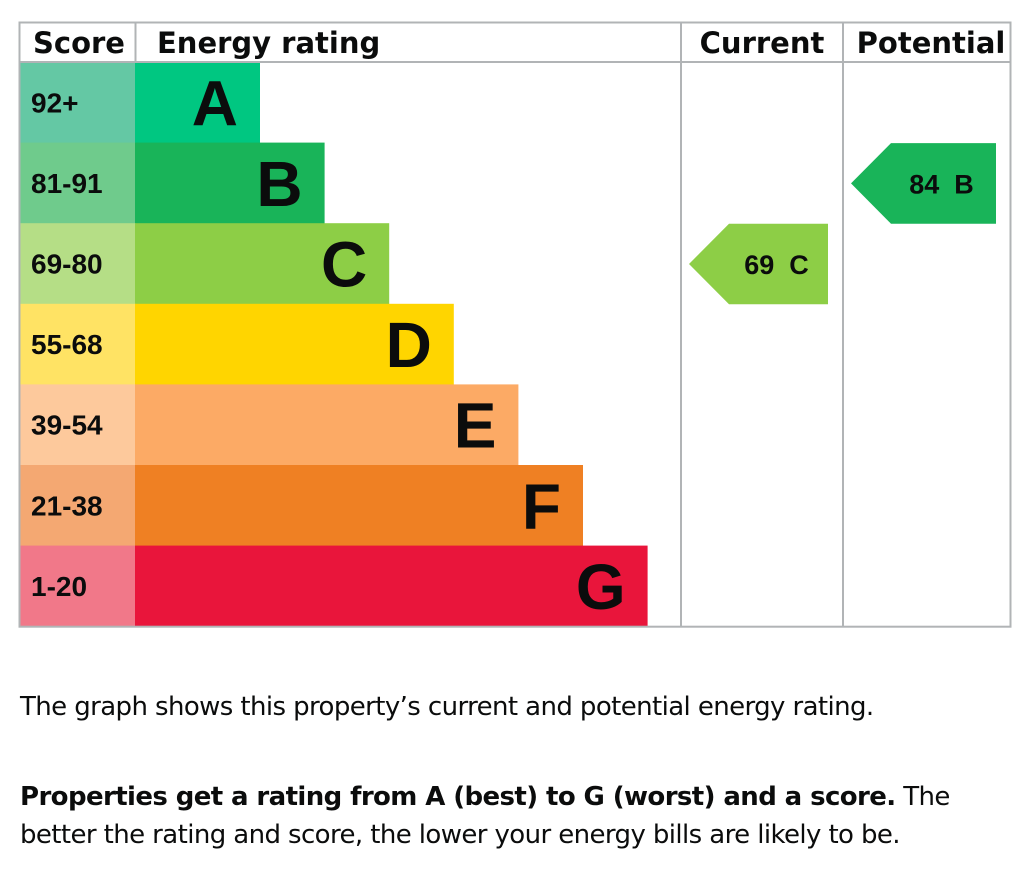 Image resolution: width=1024 pixels, height=874 pixels. Describe the element at coordinates (268, 43) in the screenshot. I see `header-energy-rating: Energy rating` at that location.